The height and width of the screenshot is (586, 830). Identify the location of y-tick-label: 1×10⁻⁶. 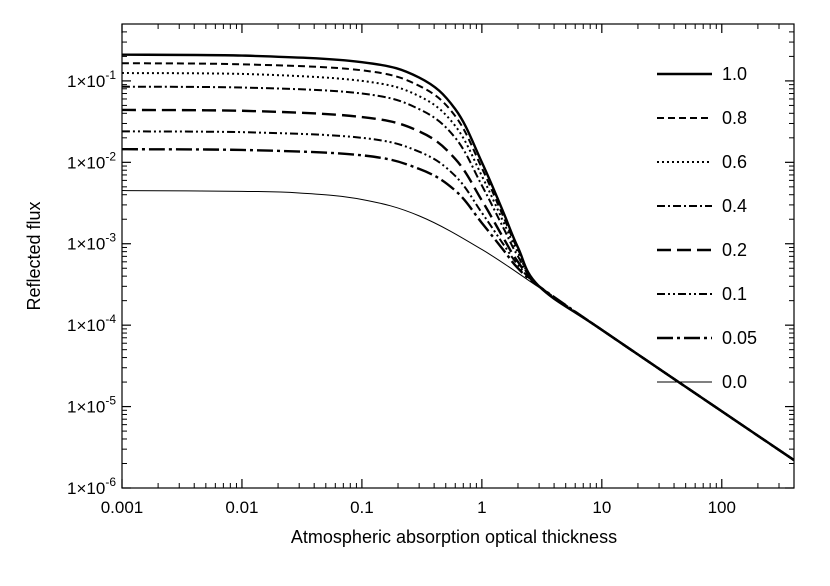
(91, 486).